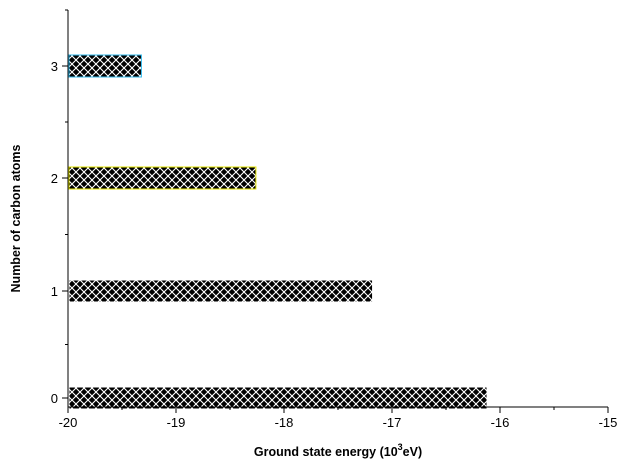  What do you see at coordinates (392, 422) in the screenshot?
I see `x-tick-label: -17` at bounding box center [392, 422].